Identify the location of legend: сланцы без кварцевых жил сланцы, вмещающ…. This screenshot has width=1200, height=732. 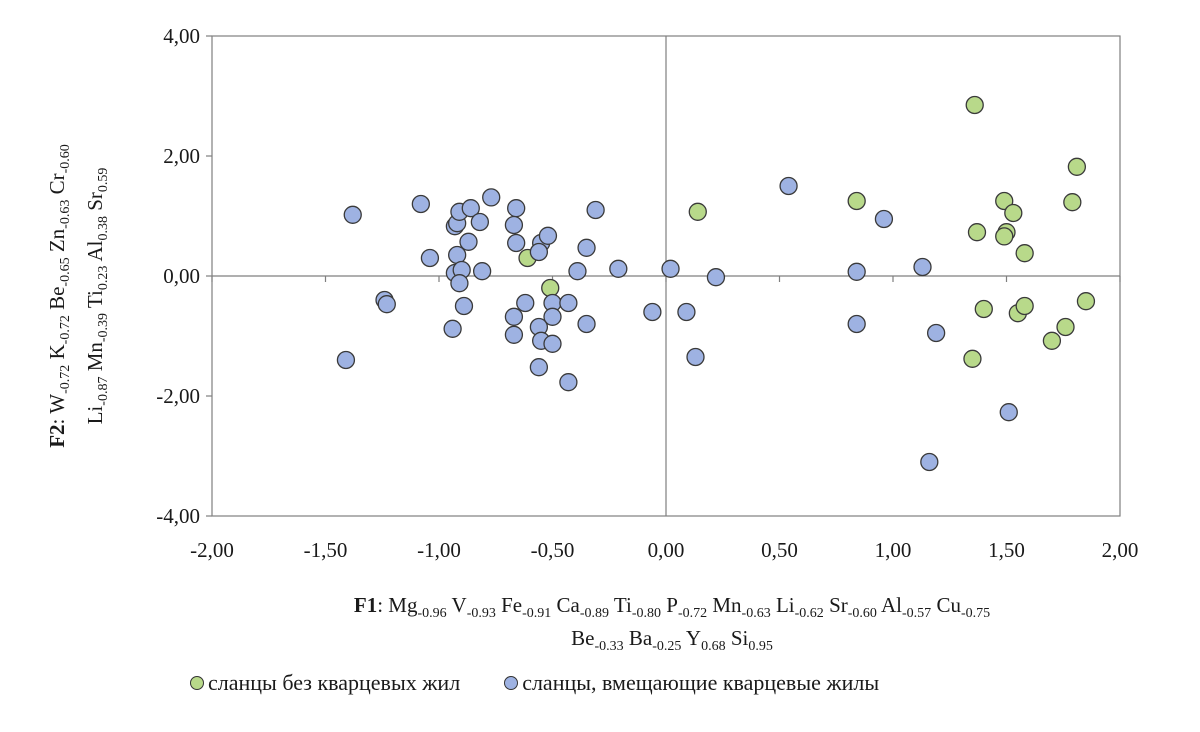
(534, 683).